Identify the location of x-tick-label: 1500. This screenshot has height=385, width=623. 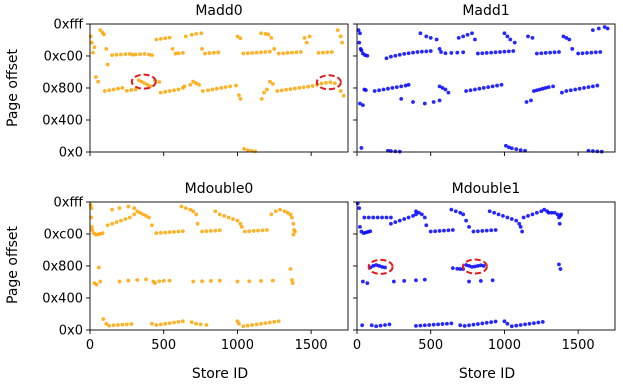
(311, 345).